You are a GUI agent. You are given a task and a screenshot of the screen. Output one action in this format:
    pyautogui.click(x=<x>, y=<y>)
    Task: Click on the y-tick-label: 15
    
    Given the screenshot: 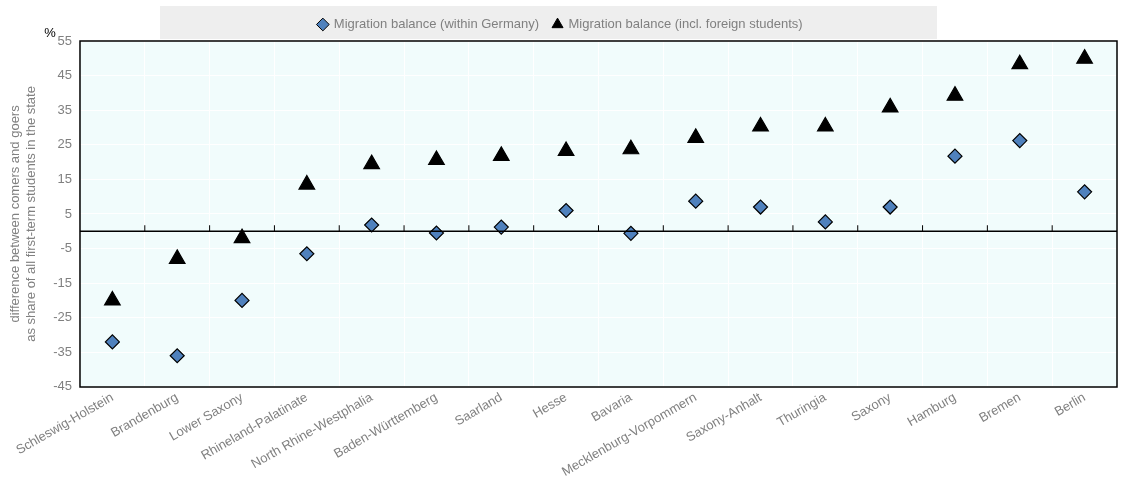 What is the action you would take?
    pyautogui.click(x=64, y=178)
    